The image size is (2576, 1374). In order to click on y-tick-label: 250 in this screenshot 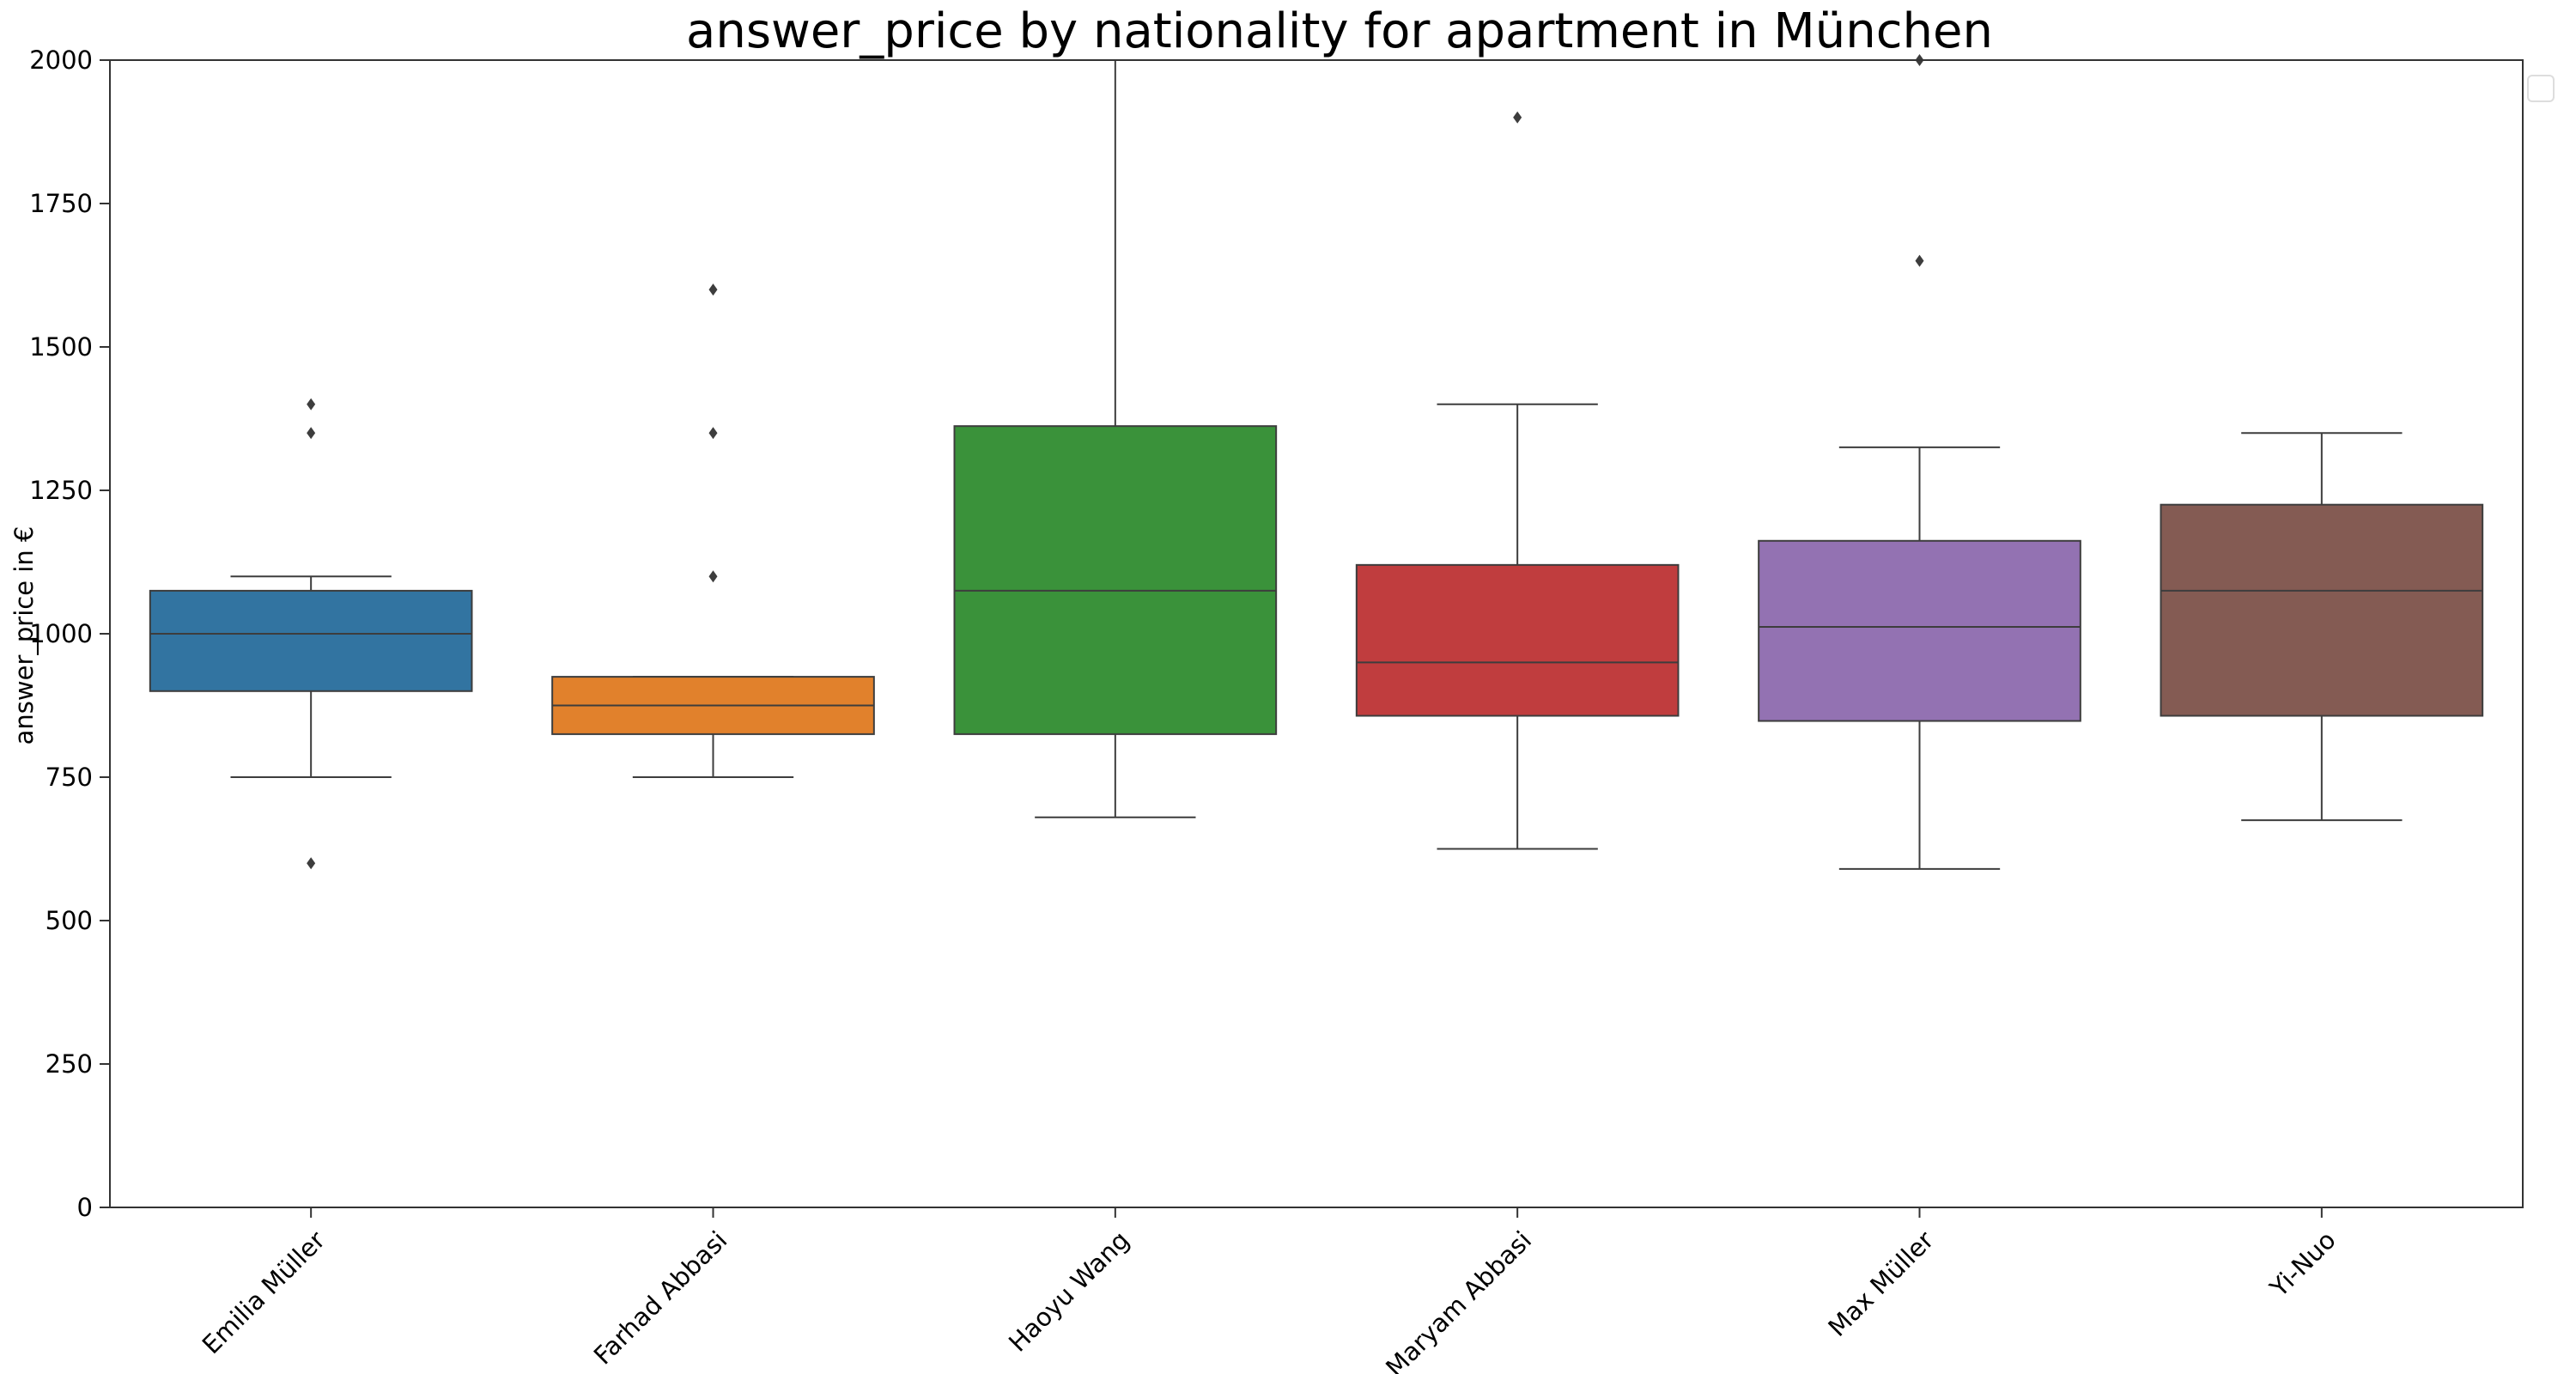, I will do `click(69, 1064)`.